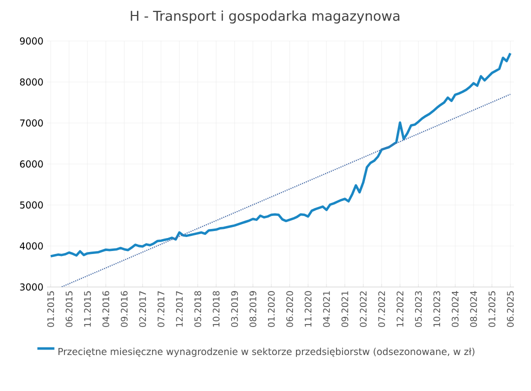  What do you see at coordinates (31, 205) in the screenshot?
I see `y-tick-label: 5000` at bounding box center [31, 205].